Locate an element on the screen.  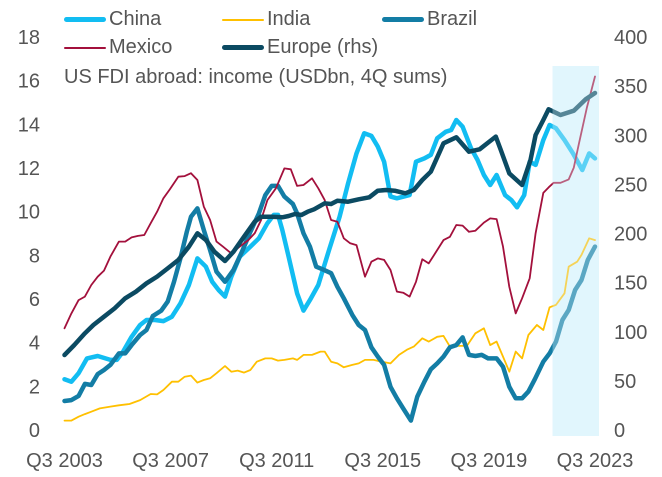
y-right-tick-label: 0 is located at coordinates (619, 431).